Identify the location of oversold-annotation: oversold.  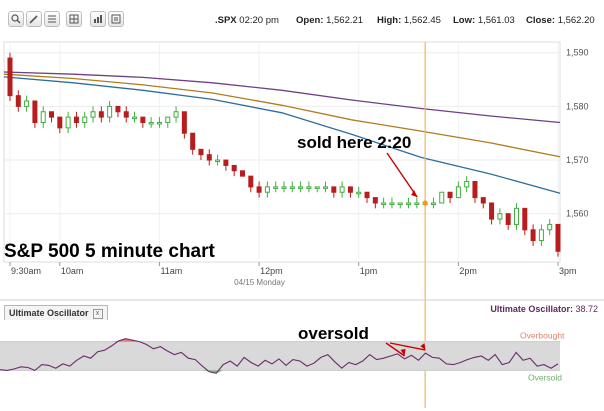
(333, 333).